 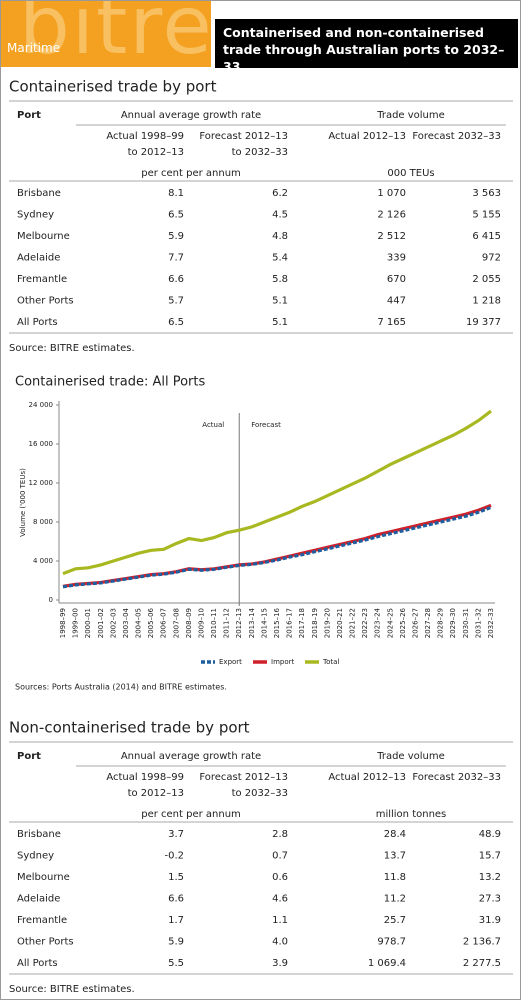 What do you see at coordinates (441, 623) in the screenshot?
I see `x-tick-label: 2028–29` at bounding box center [441, 623].